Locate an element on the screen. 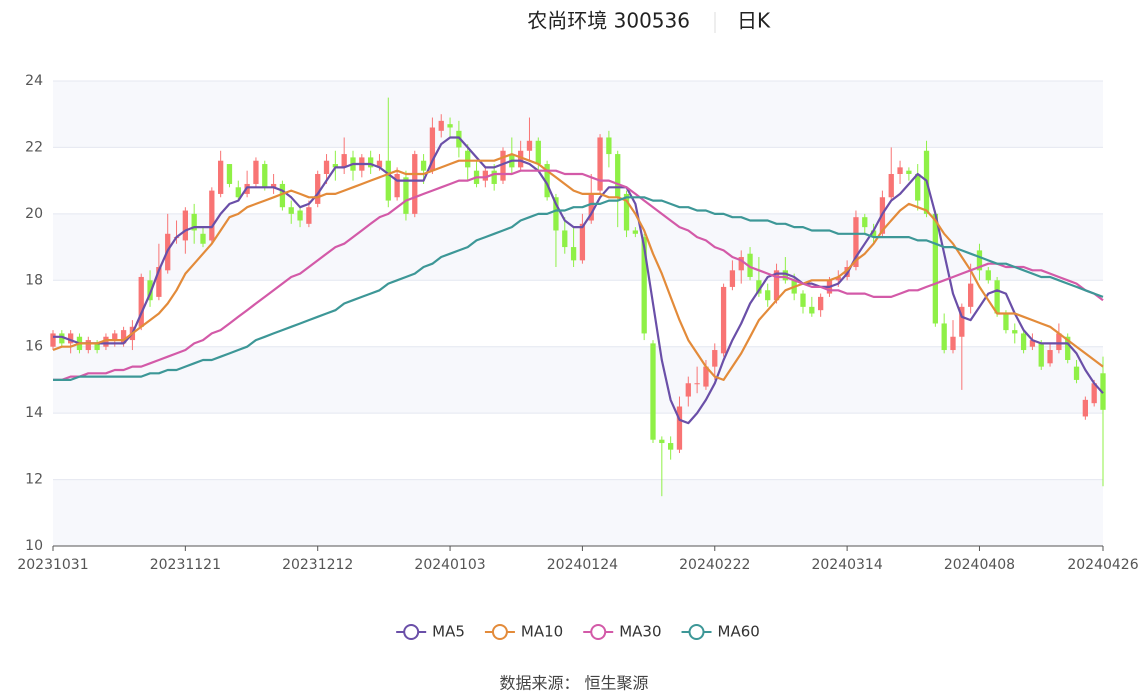 The height and width of the screenshot is (699, 1148). x-tick-label: 20231121 is located at coordinates (185, 565).